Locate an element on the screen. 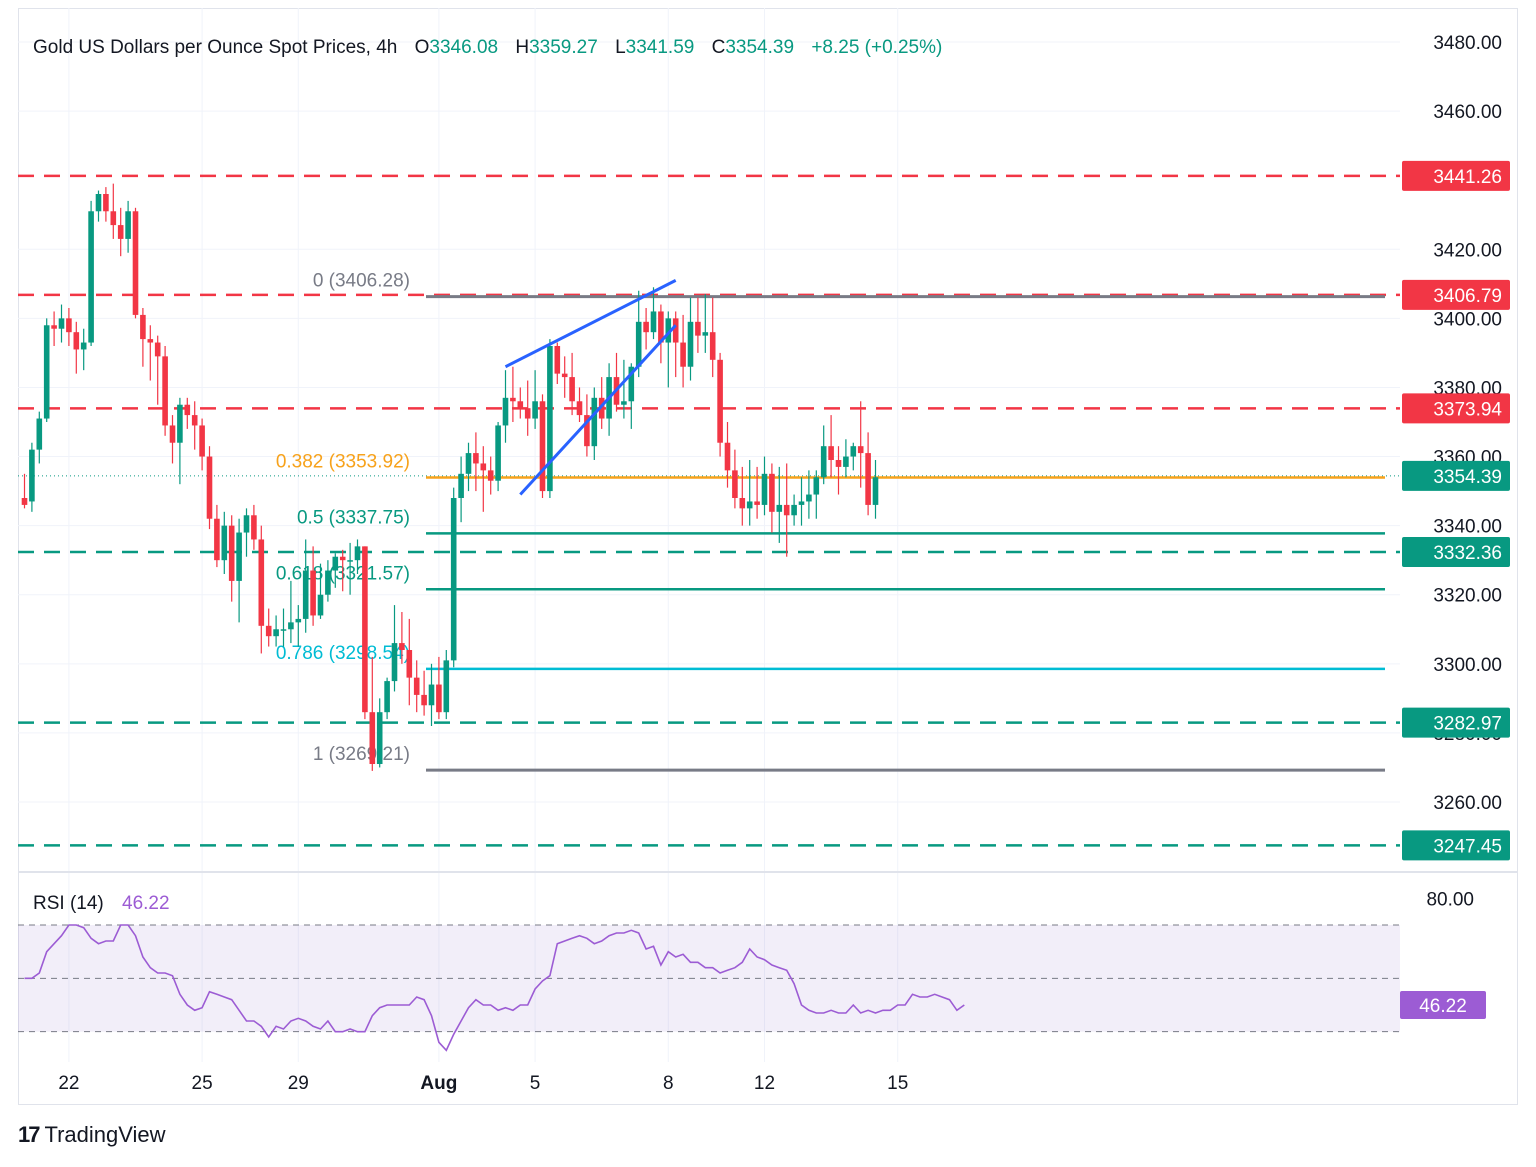 This screenshot has height=1167, width=1536. change-value: +8.25 (+0.25%) is located at coordinates (876, 47).